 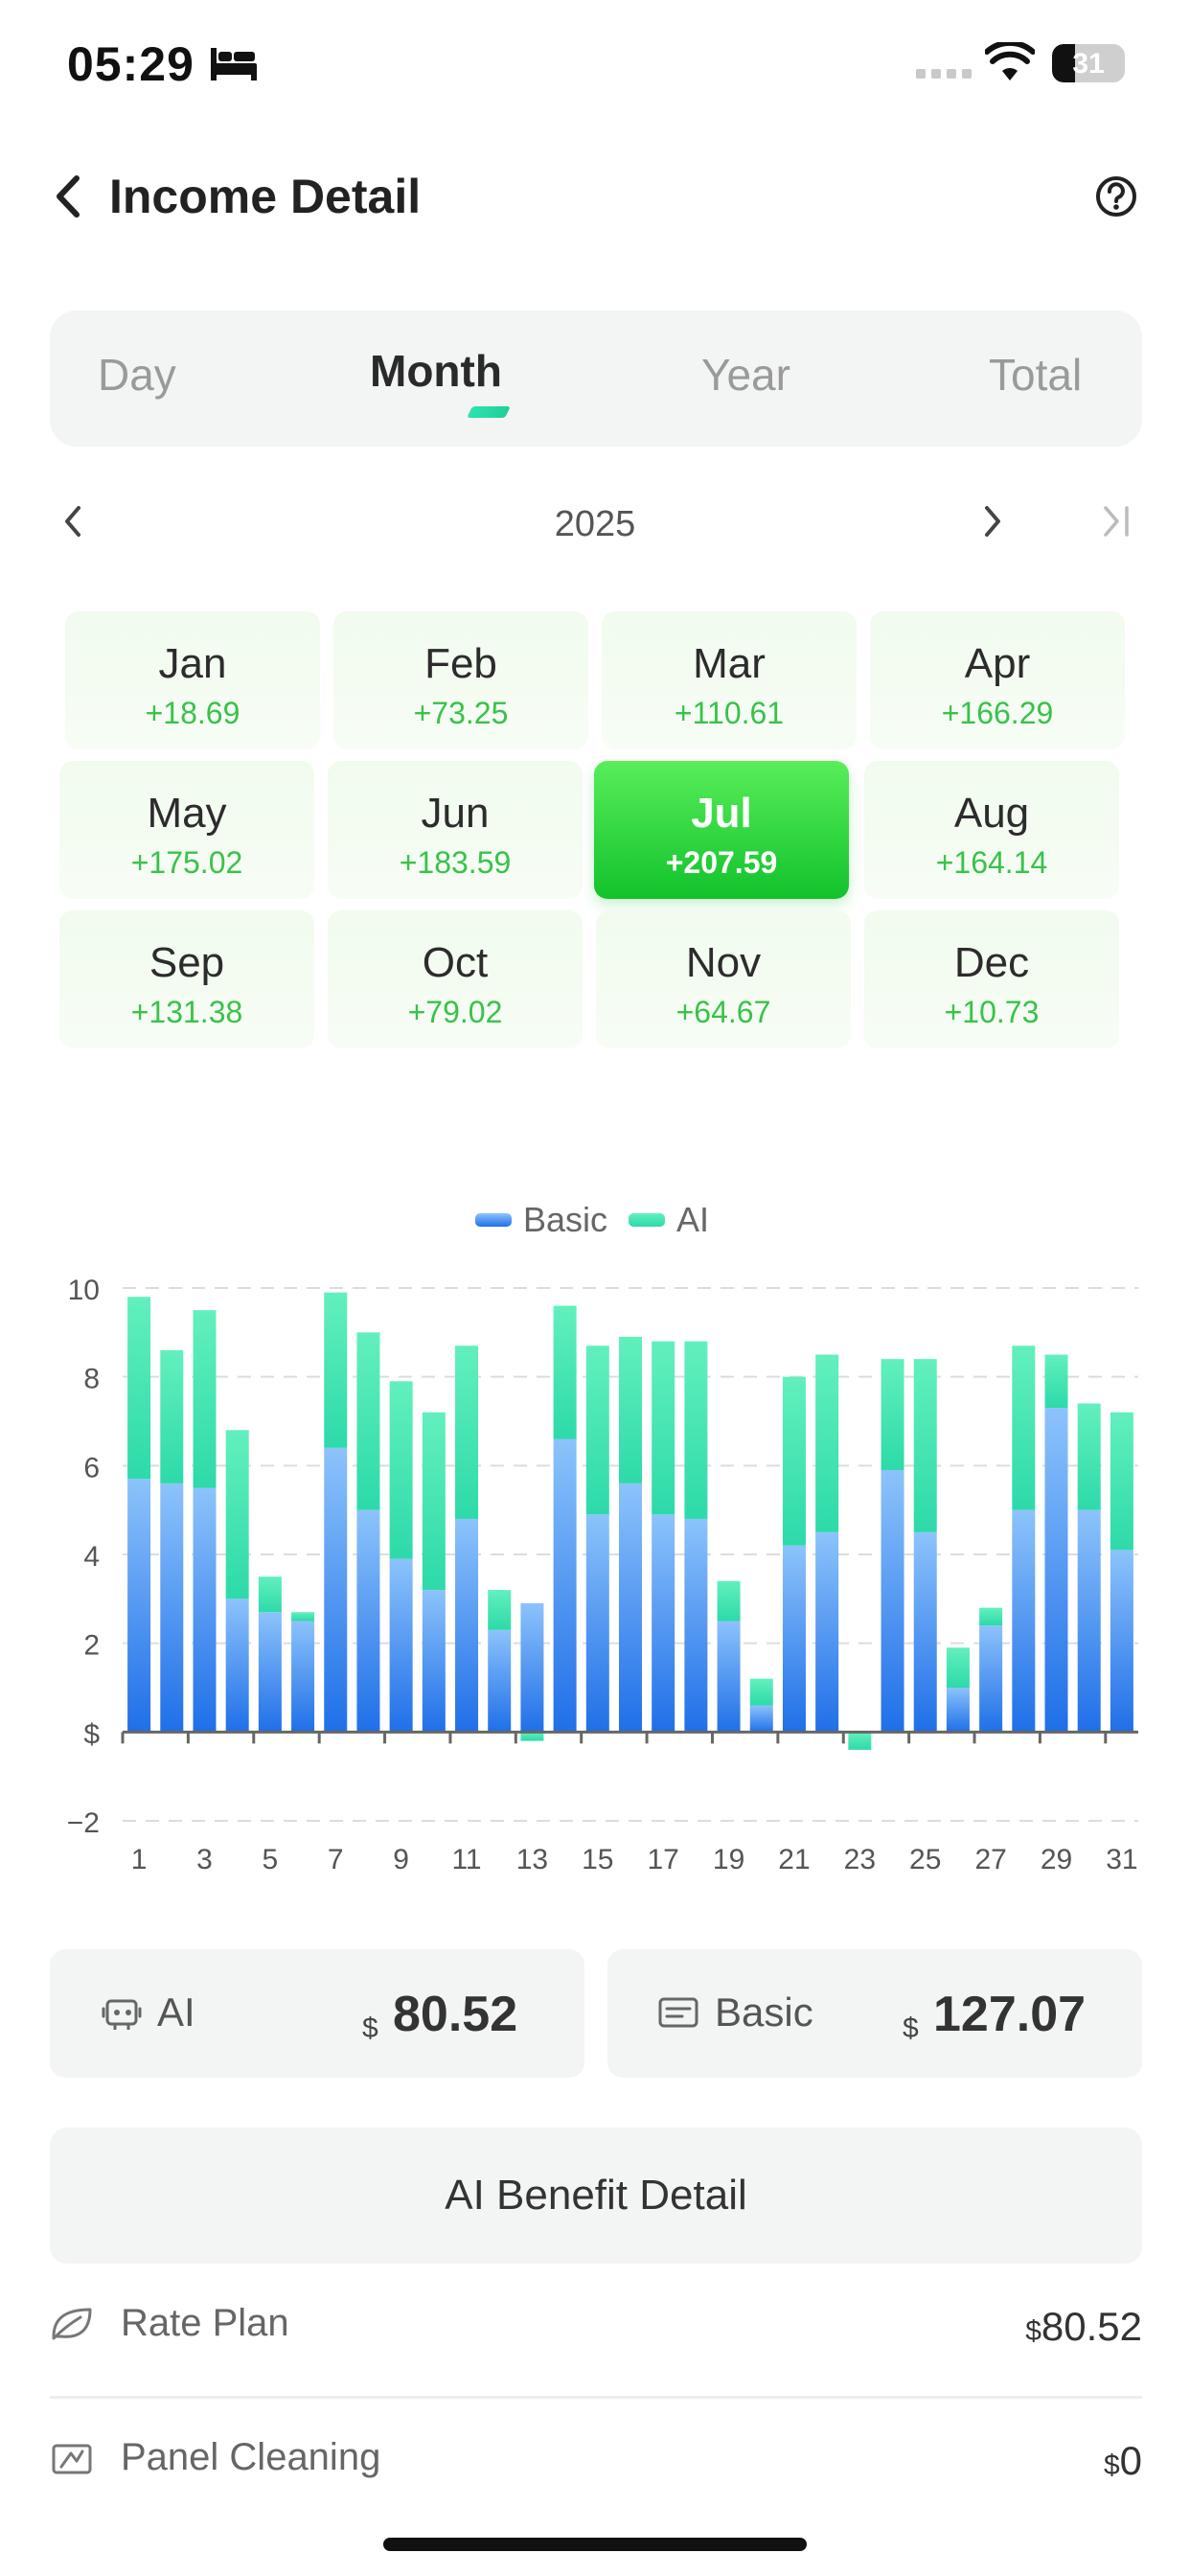 What do you see at coordinates (992, 1012) in the screenshot?
I see `month-income: +10.73` at bounding box center [992, 1012].